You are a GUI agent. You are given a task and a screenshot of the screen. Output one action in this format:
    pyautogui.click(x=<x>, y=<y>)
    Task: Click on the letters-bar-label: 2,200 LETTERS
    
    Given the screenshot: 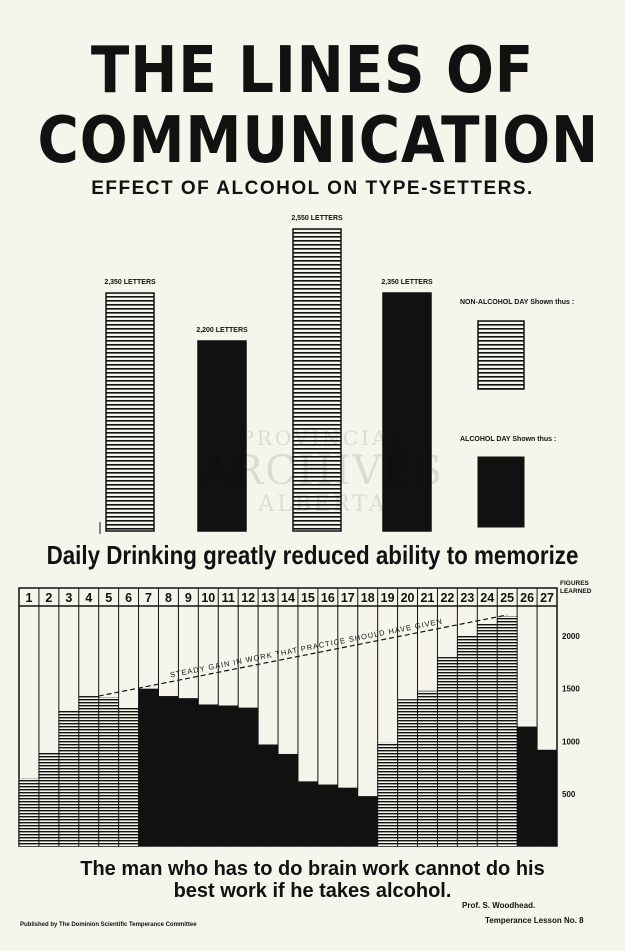 What is the action you would take?
    pyautogui.click(x=222, y=330)
    